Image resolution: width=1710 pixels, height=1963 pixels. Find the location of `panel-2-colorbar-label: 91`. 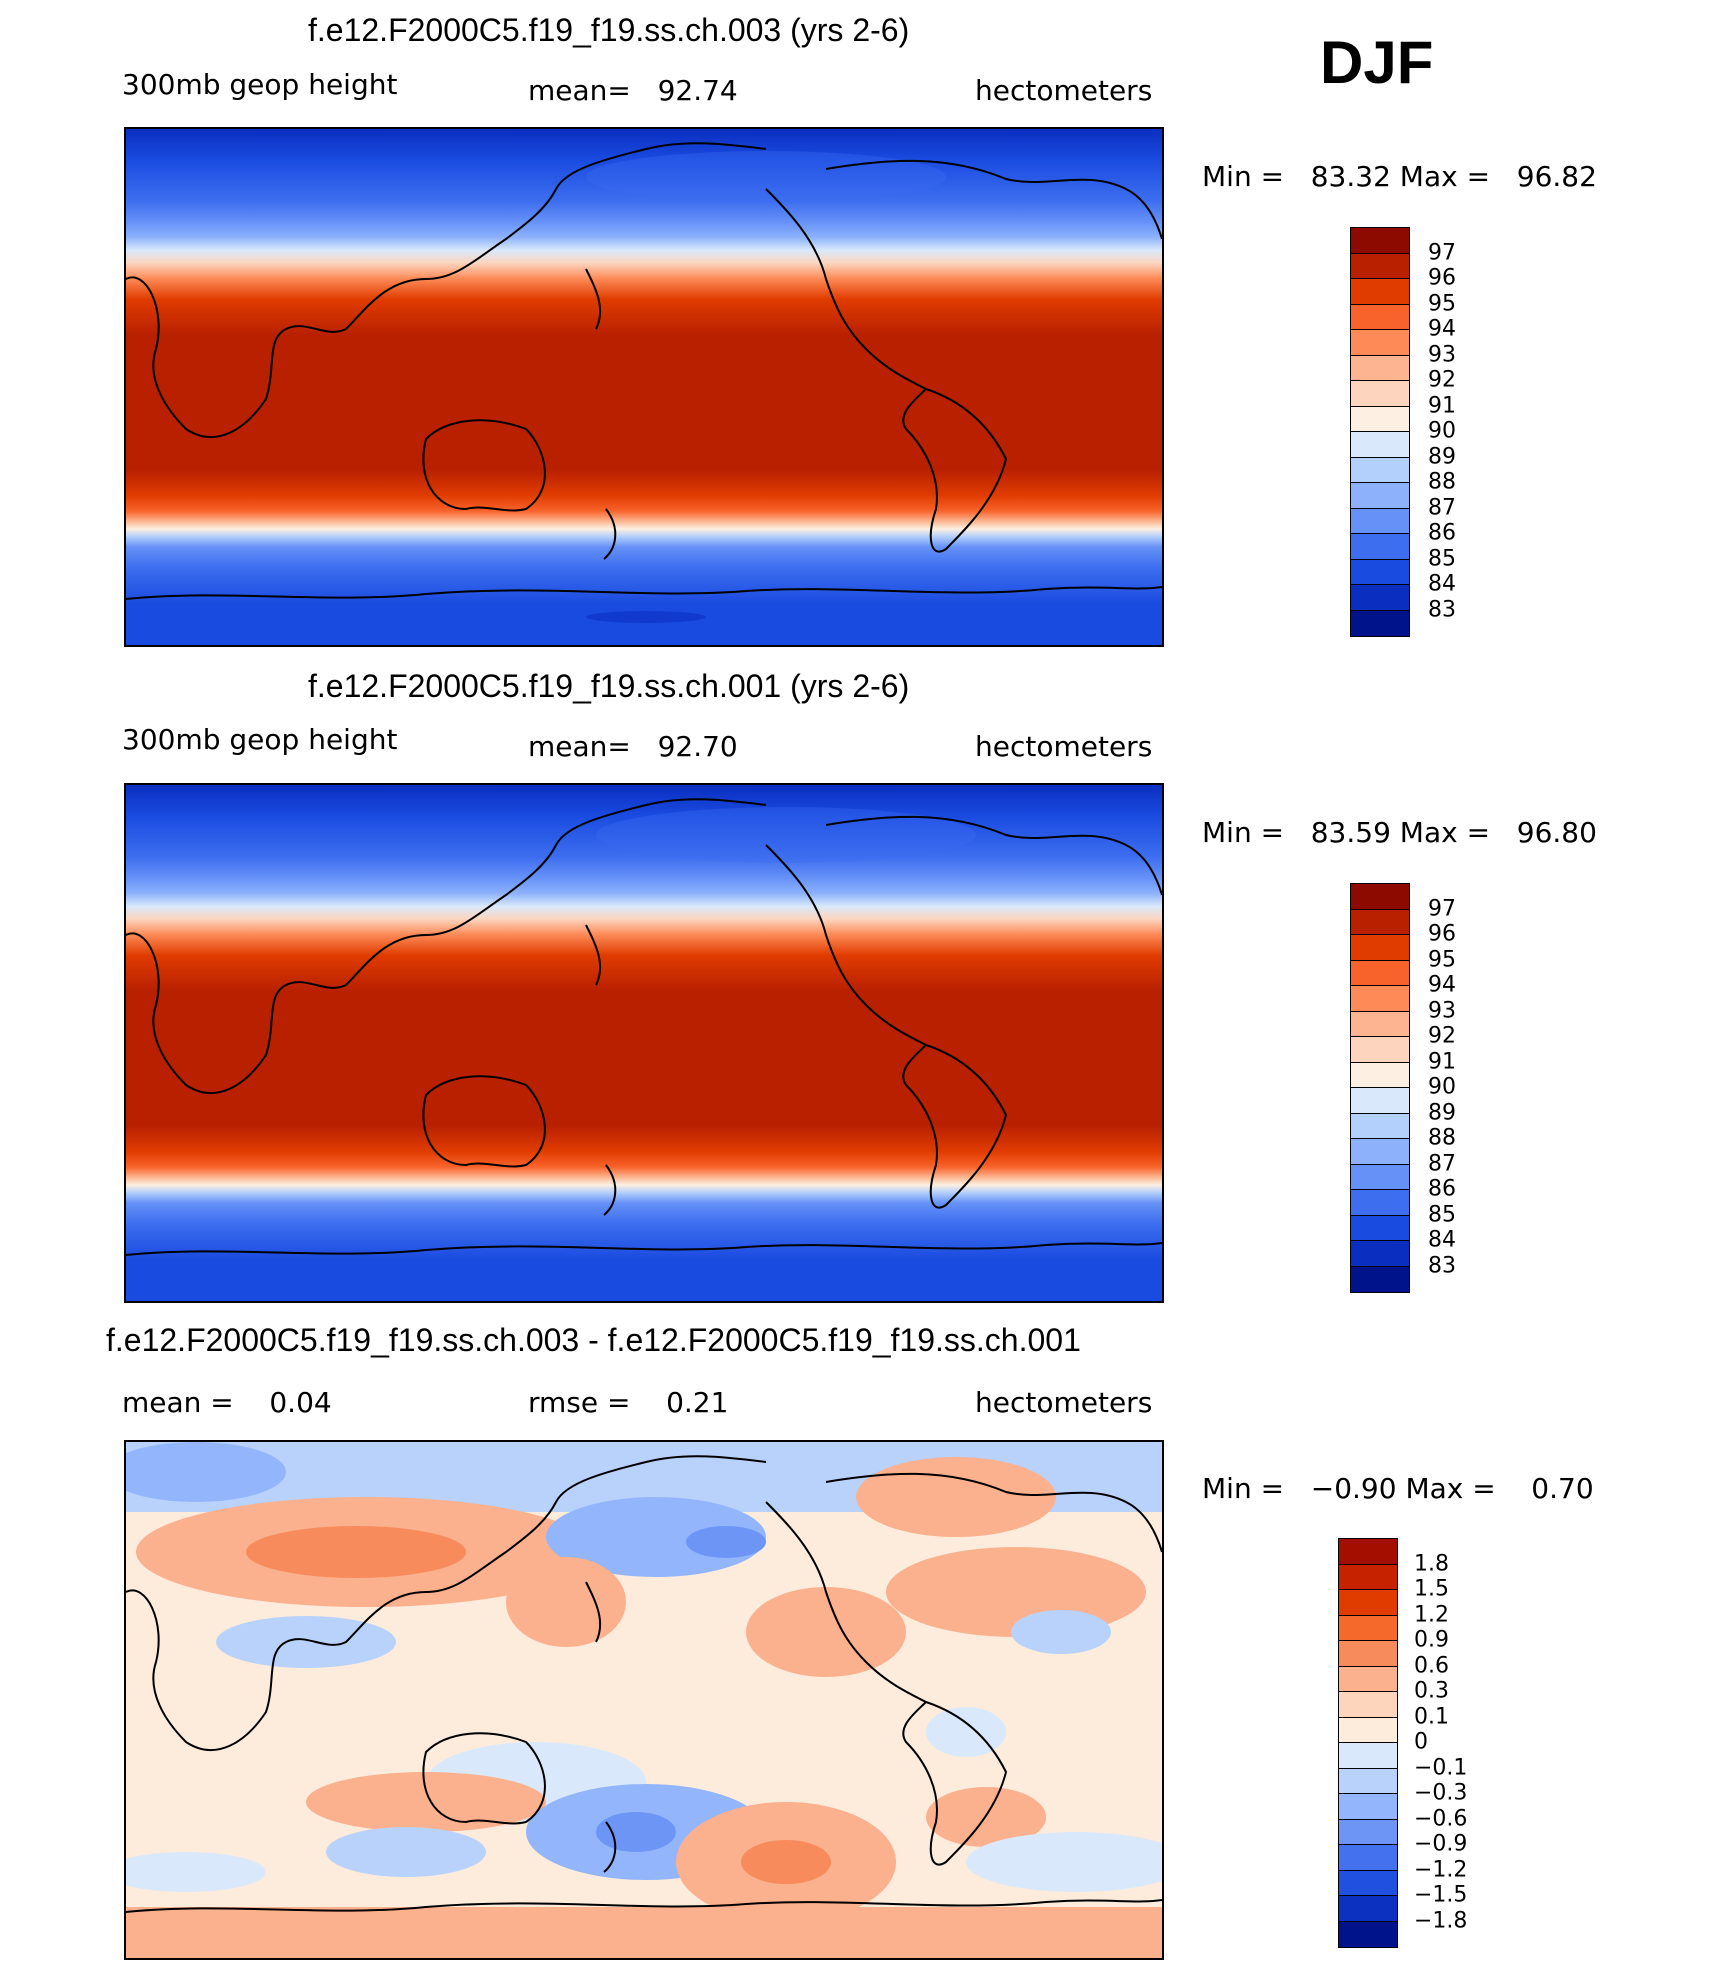

panel-2-colorbar-label: 91 is located at coordinates (1442, 1061).